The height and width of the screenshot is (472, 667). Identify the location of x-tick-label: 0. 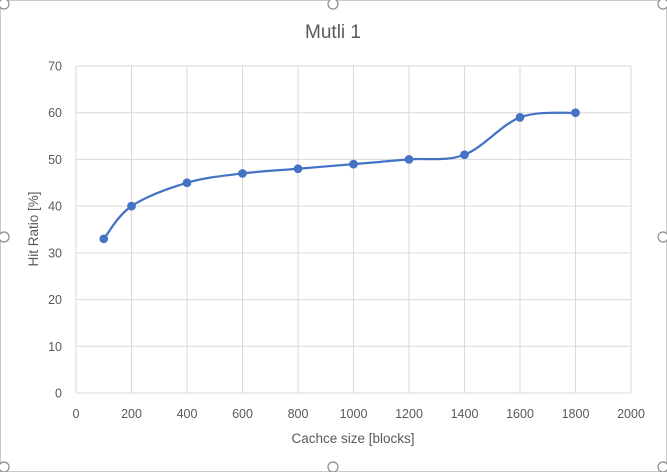
(76, 414).